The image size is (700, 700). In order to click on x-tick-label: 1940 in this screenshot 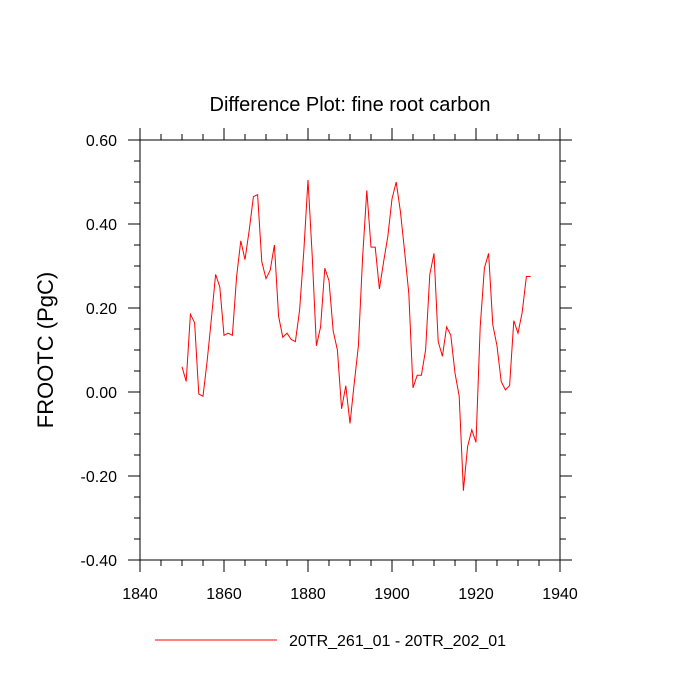, I will do `click(560, 594)`.